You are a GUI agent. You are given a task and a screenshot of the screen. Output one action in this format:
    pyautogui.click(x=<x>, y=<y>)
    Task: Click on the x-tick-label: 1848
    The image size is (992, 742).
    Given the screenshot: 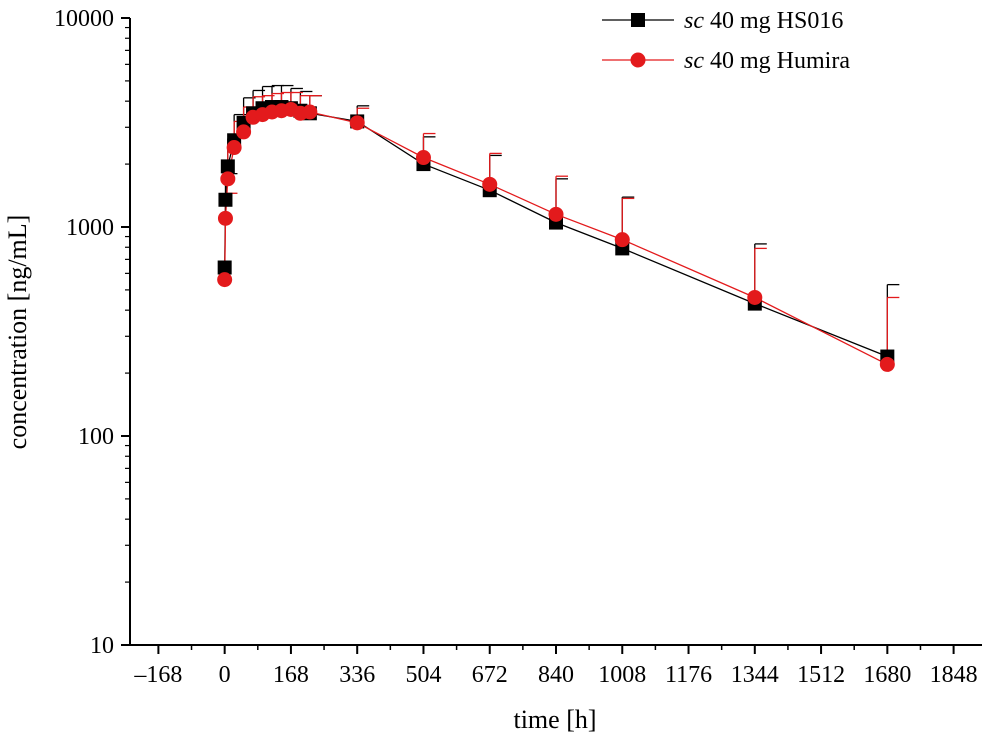 What is the action you would take?
    pyautogui.click(x=954, y=675)
    